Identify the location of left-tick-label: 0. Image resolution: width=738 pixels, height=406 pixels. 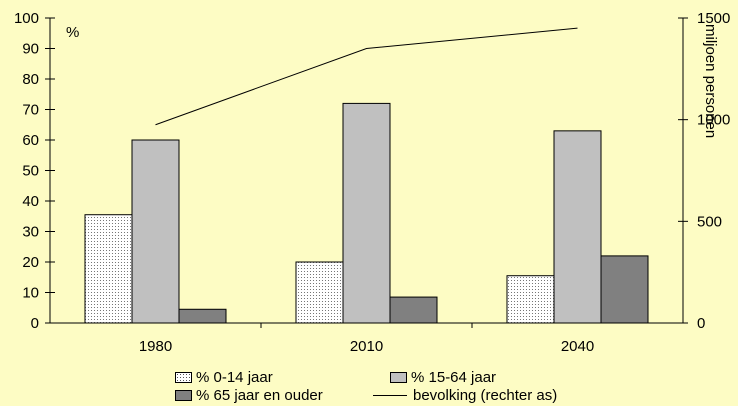
(35, 323).